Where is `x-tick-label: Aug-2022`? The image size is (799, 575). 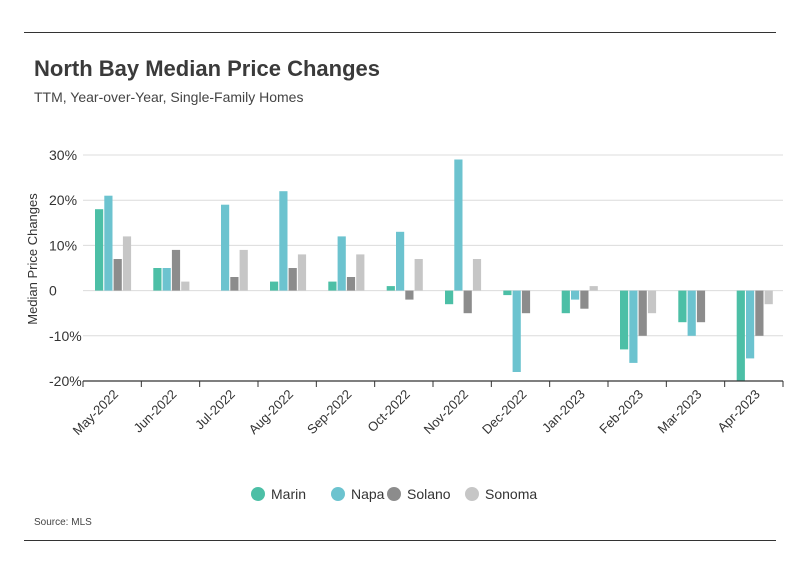
x-tick-label: Aug-2022 is located at coordinates (271, 412).